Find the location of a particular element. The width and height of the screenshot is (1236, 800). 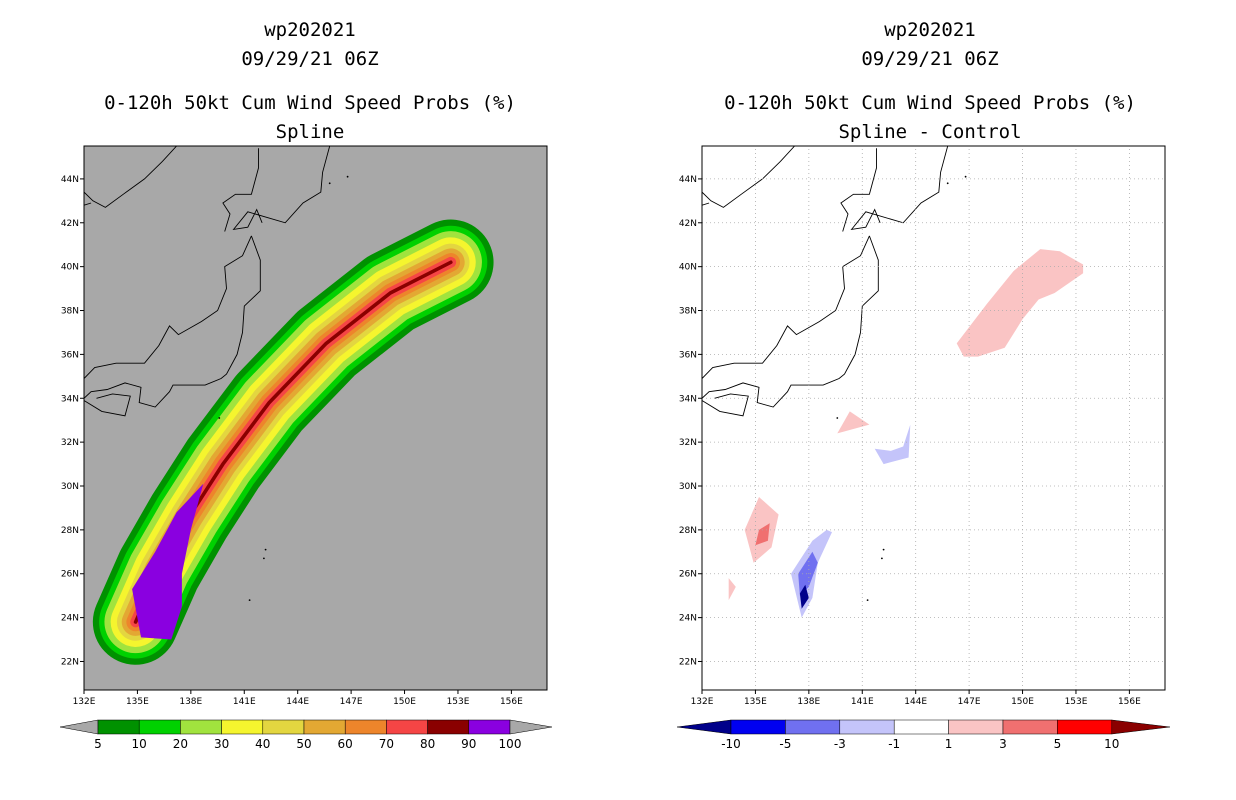

lat-tick-label: 34N is located at coordinates (70, 399).